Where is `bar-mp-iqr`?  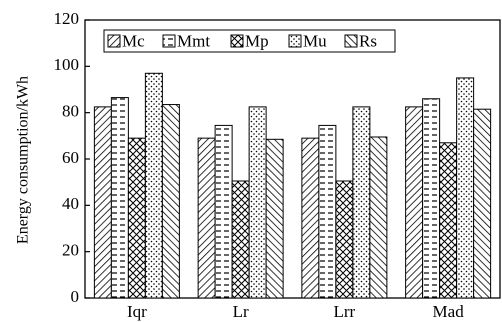 bar-mp-iqr is located at coordinates (136, 218).